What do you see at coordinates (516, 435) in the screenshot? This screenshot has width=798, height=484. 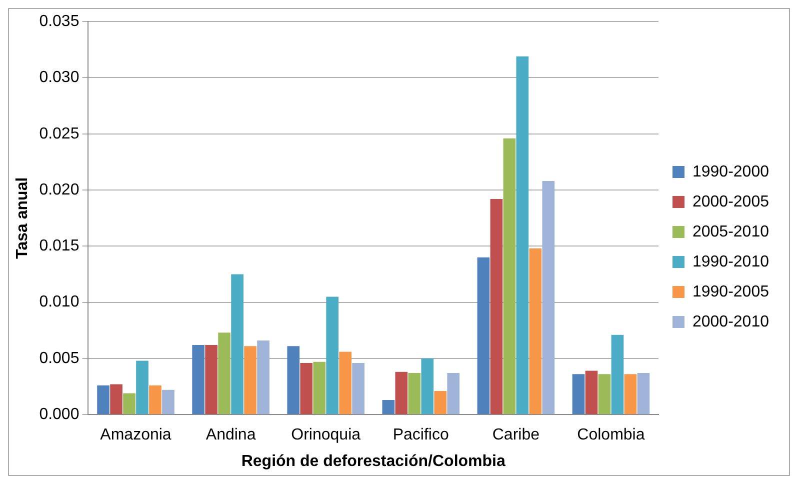 I see `x-tick-label: Caribe` at bounding box center [516, 435].